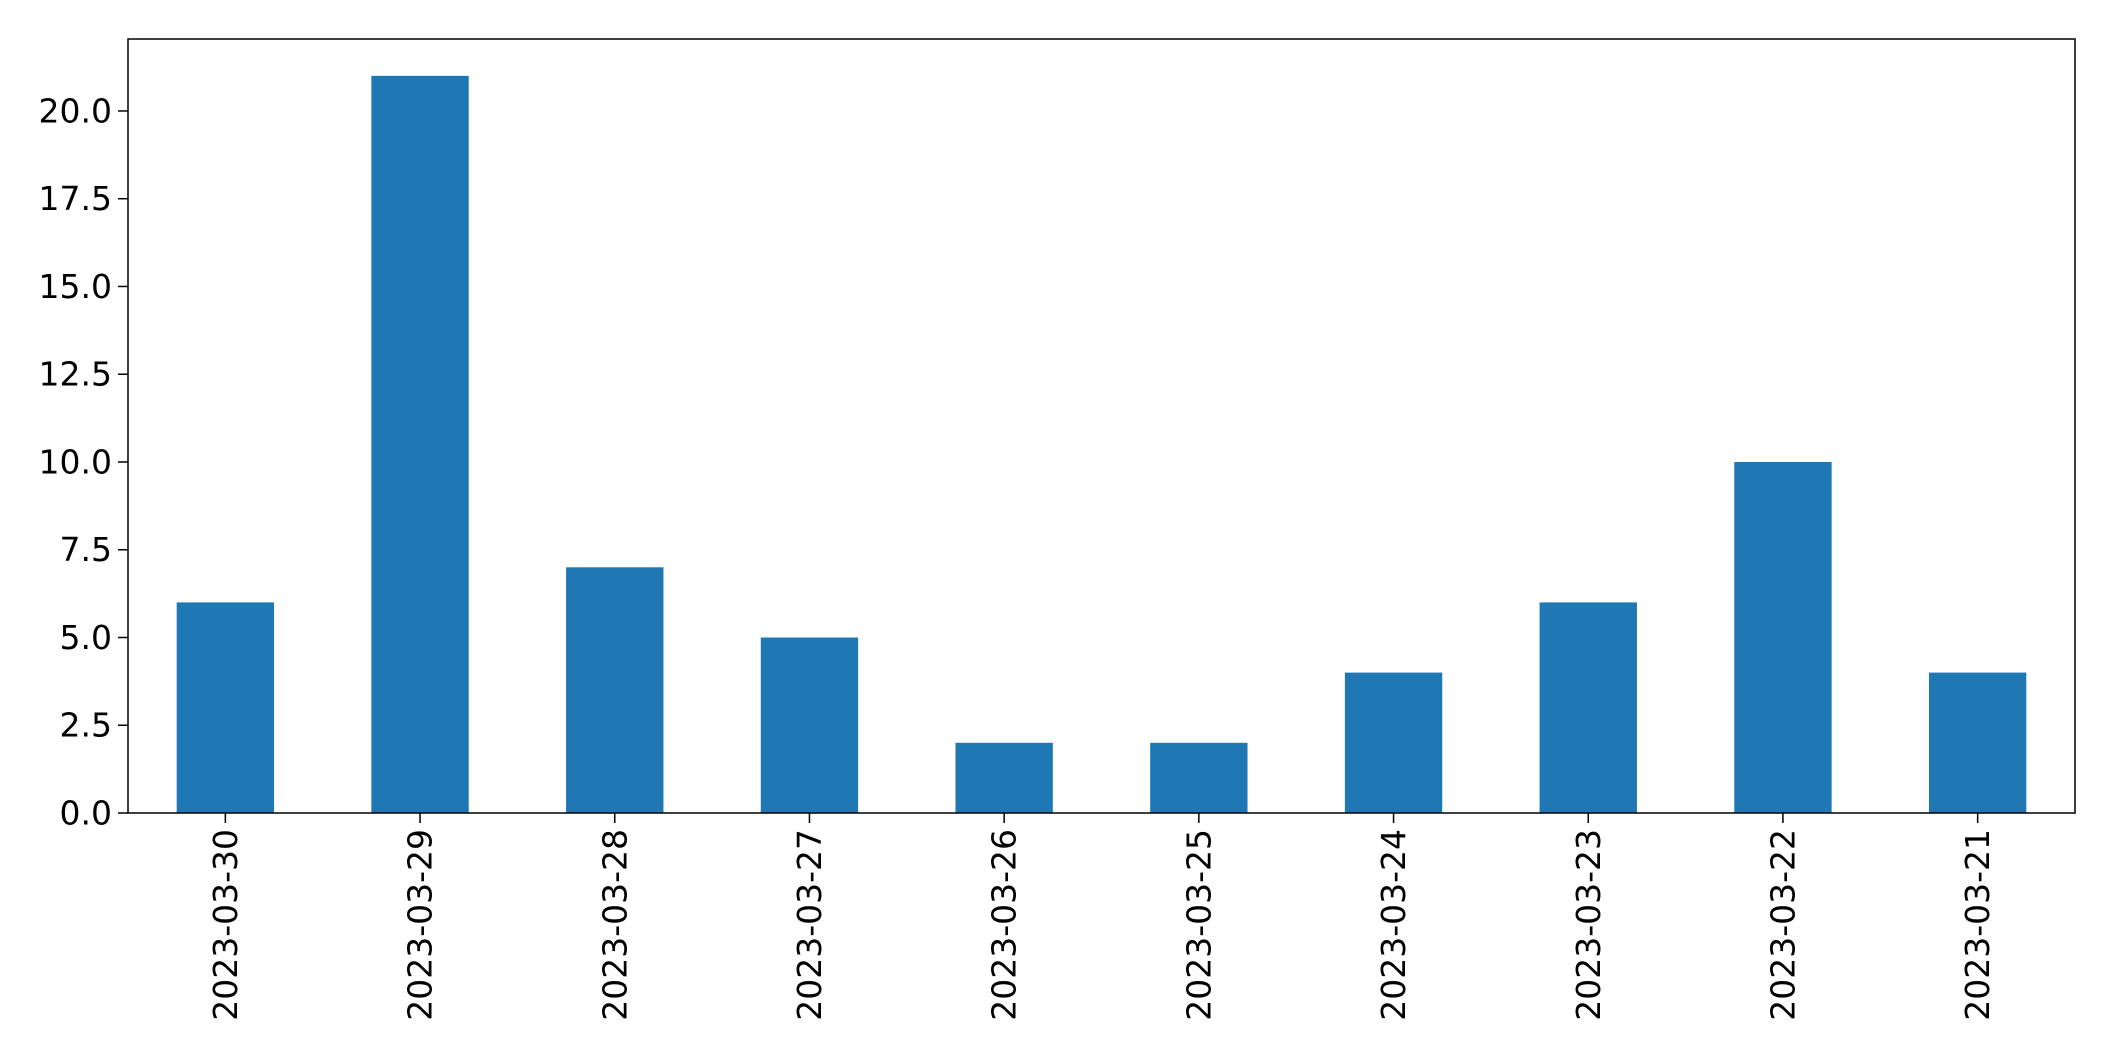 Image resolution: width=2104 pixels, height=1061 pixels. I want to click on x-tick-label: 2023-03-23, so click(1588, 925).